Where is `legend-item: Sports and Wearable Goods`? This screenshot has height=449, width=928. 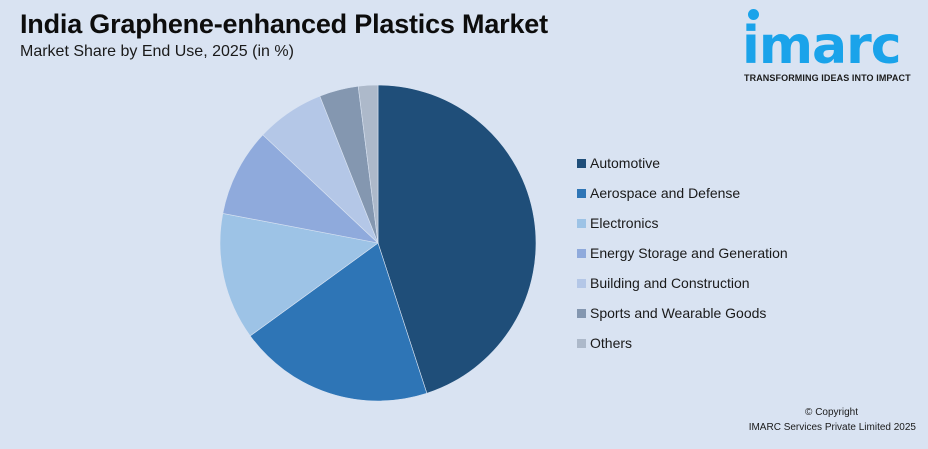
legend-item: Sports and Wearable Goods is located at coordinates (682, 313).